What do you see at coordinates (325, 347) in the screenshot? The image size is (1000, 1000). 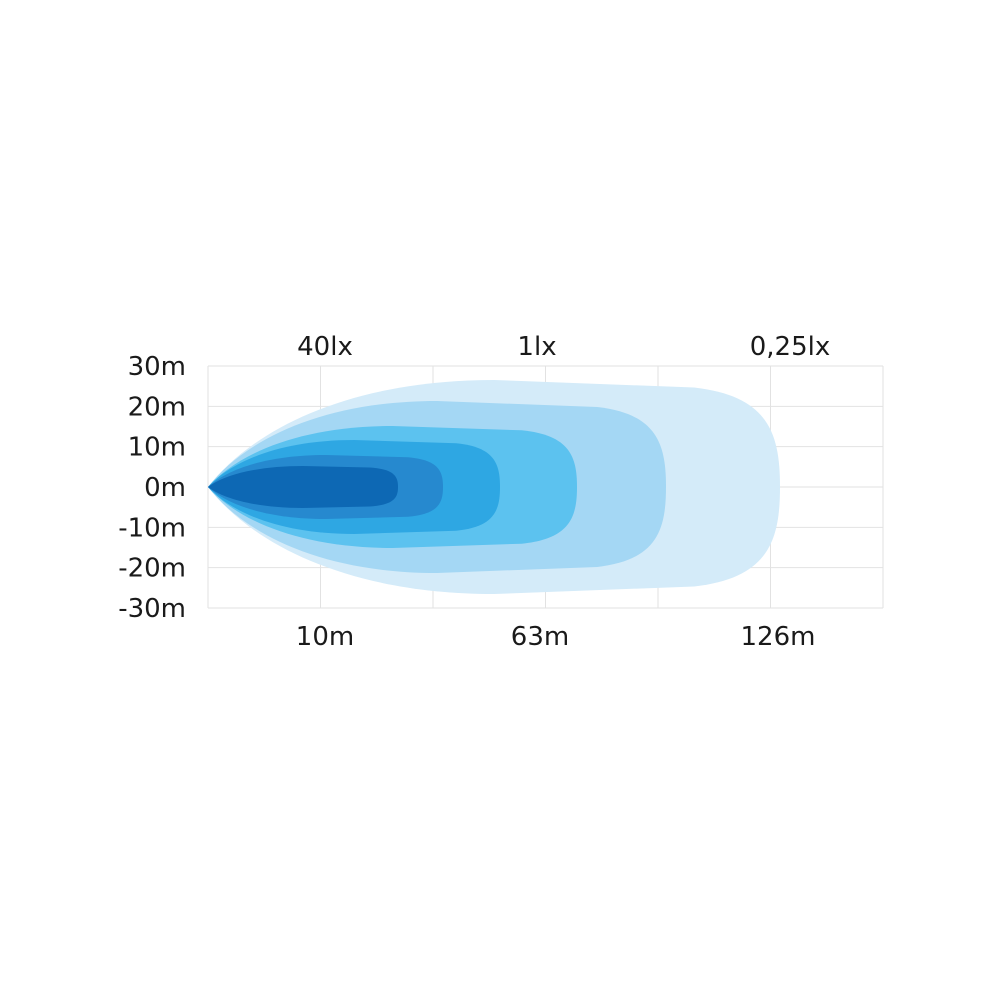 I see `top-label-40lx: 40lx` at bounding box center [325, 347].